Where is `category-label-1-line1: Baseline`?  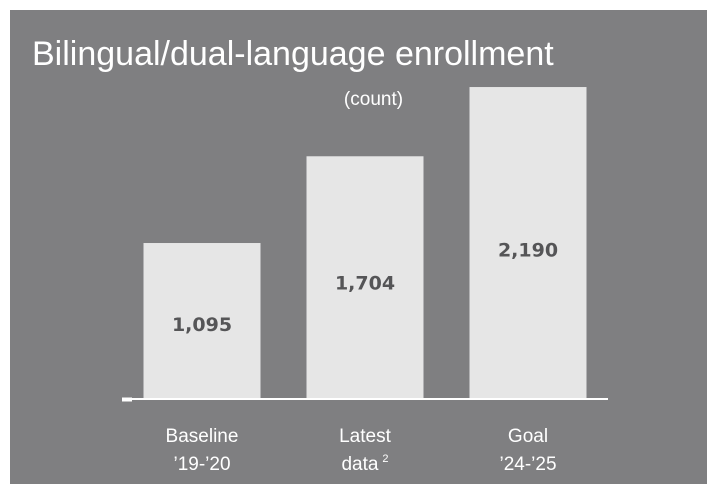 category-label-1-line1: Baseline is located at coordinates (202, 436).